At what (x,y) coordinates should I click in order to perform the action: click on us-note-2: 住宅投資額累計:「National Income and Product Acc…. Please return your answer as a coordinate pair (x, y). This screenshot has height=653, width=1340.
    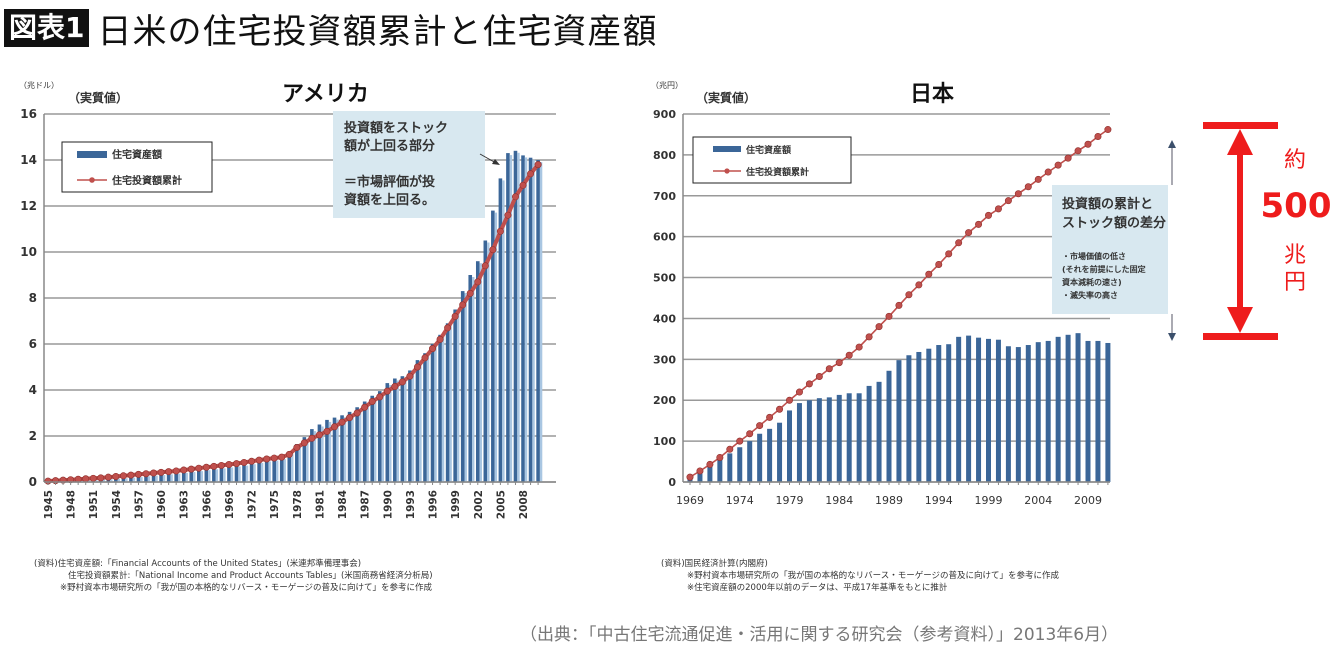
    Looking at the image, I should click on (250, 576).